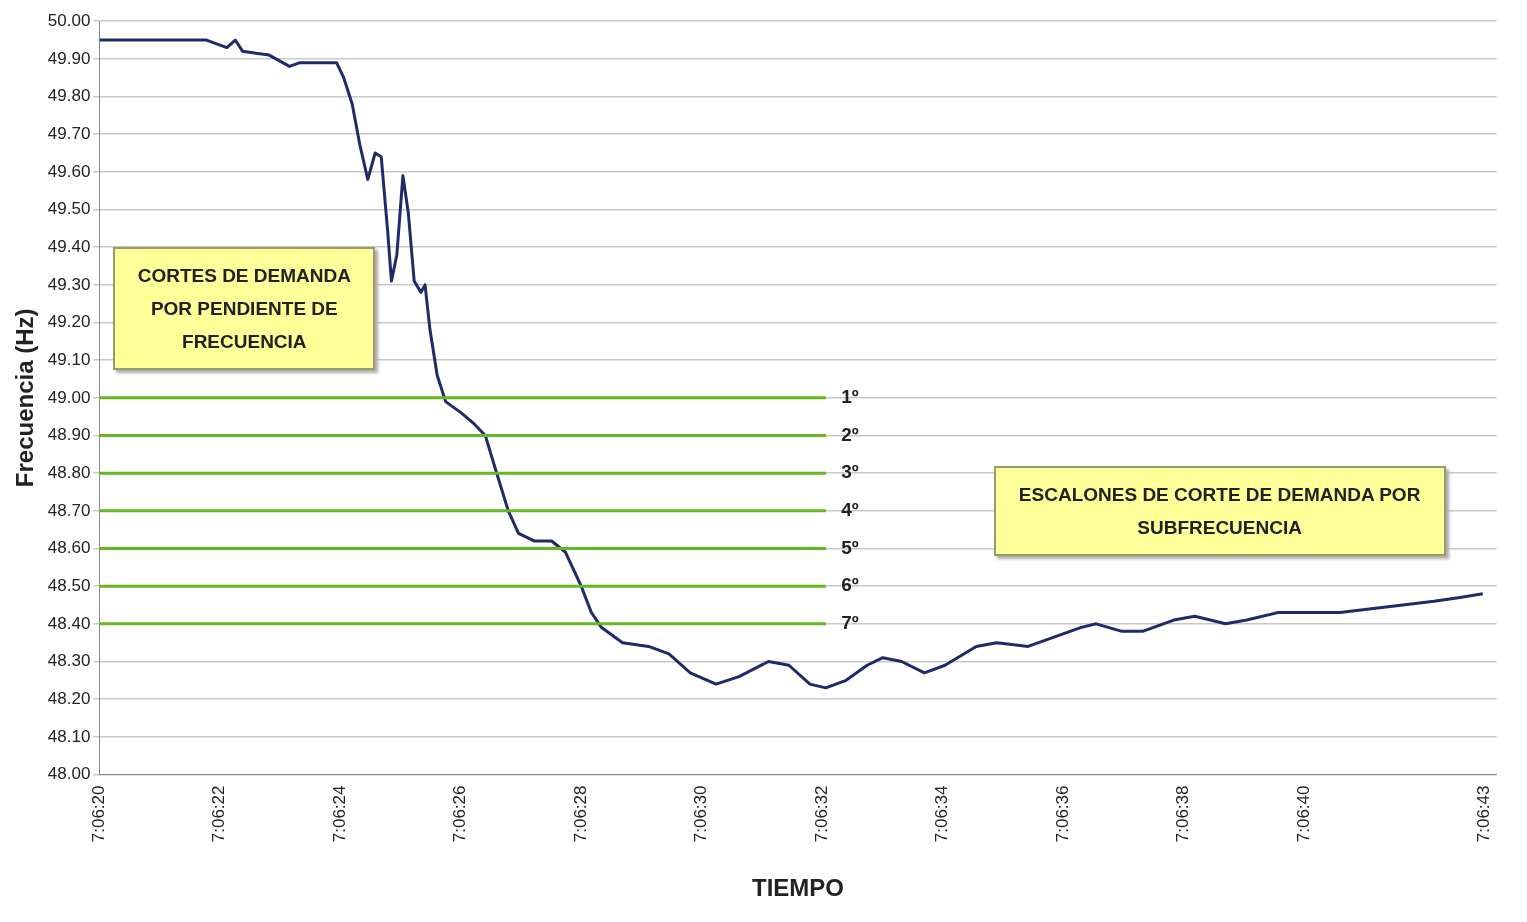  Describe the element at coordinates (69, 510) in the screenshot. I see `y-tick-label: 48.70` at that location.